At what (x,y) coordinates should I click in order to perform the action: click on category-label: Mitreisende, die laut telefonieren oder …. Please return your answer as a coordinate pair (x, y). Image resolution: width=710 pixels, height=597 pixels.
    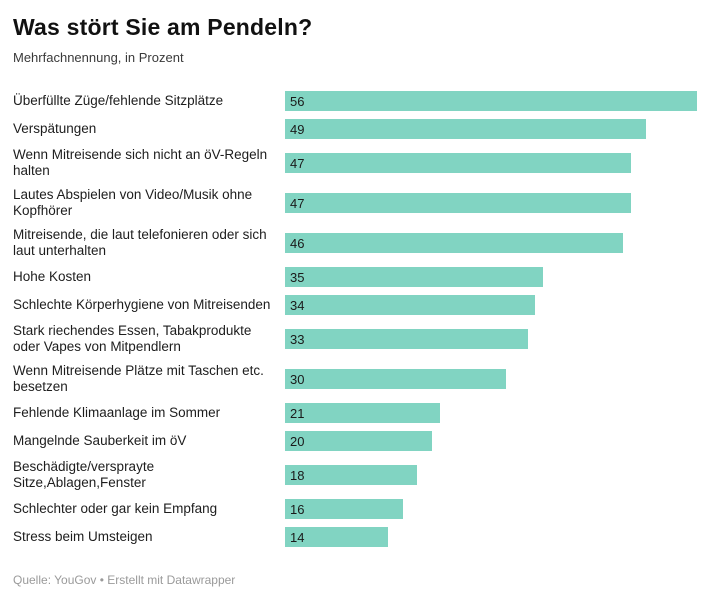
    Looking at the image, I should click on (140, 243).